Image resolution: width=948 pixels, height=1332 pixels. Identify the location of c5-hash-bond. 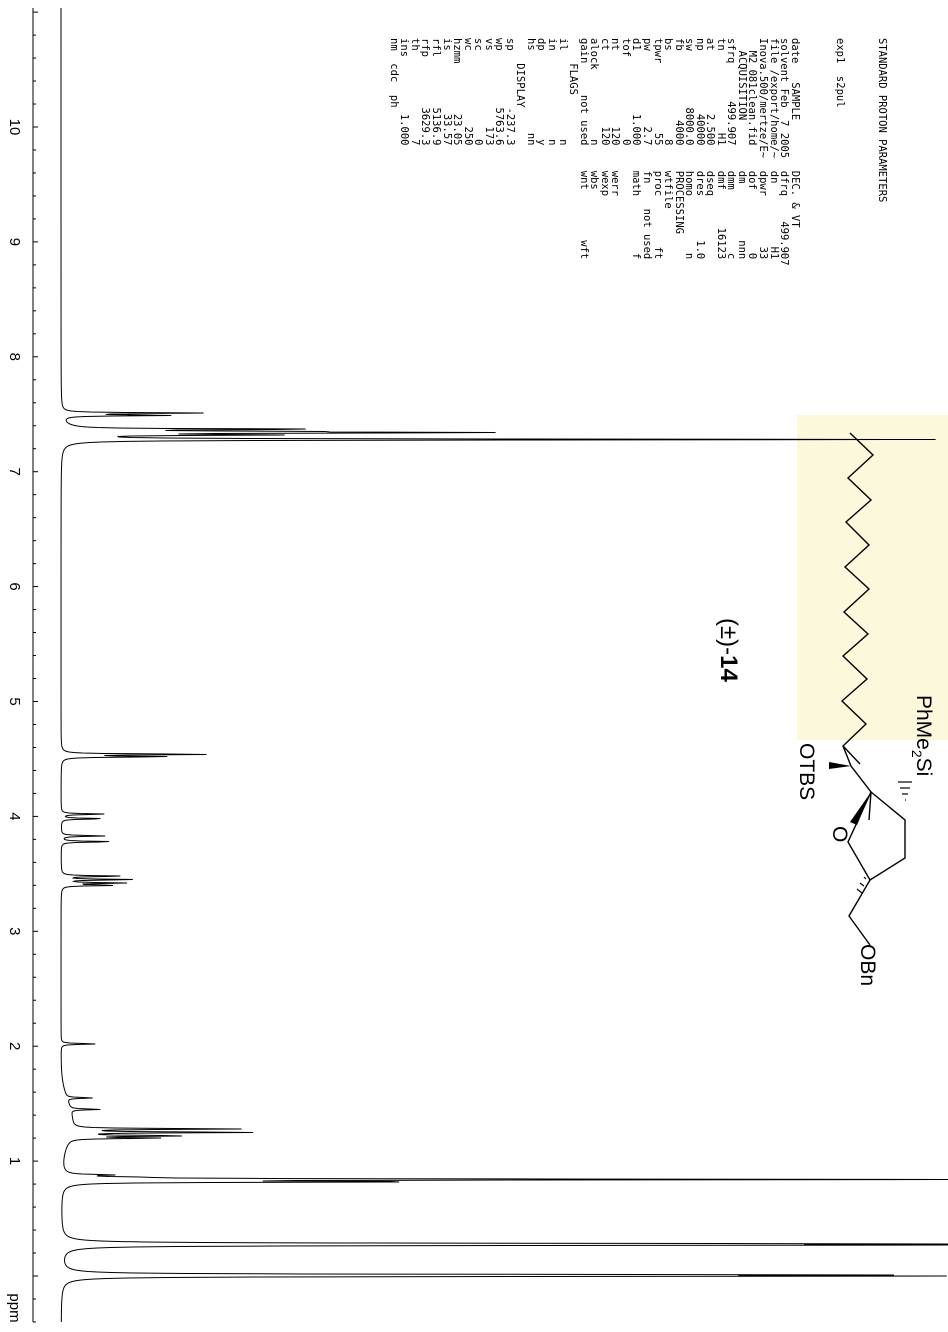
(861, 885).